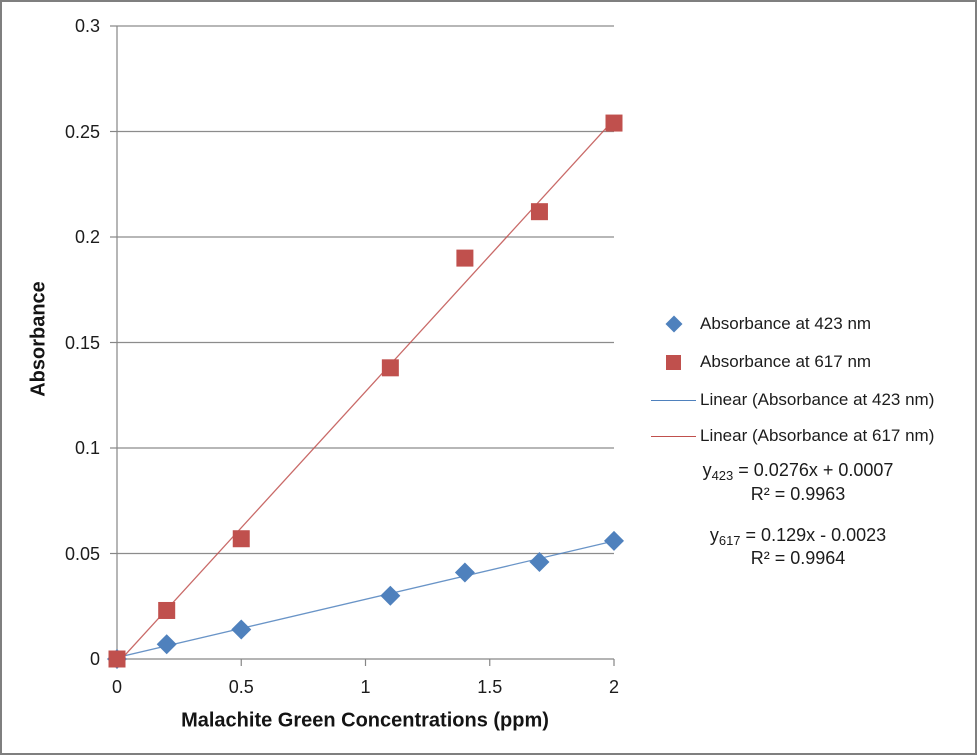  I want to click on legend-label: Absorbance at 423 nm, so click(786, 323).